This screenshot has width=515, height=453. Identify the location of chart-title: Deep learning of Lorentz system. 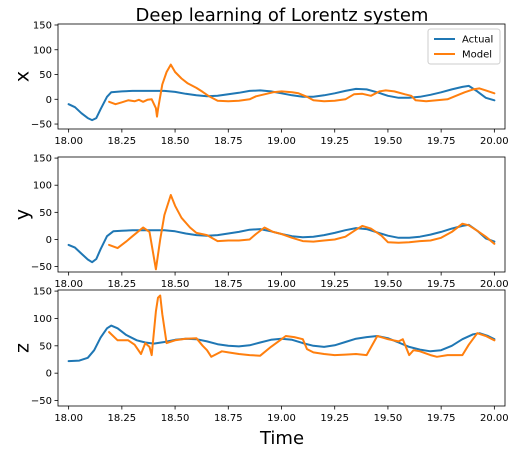
(282, 15).